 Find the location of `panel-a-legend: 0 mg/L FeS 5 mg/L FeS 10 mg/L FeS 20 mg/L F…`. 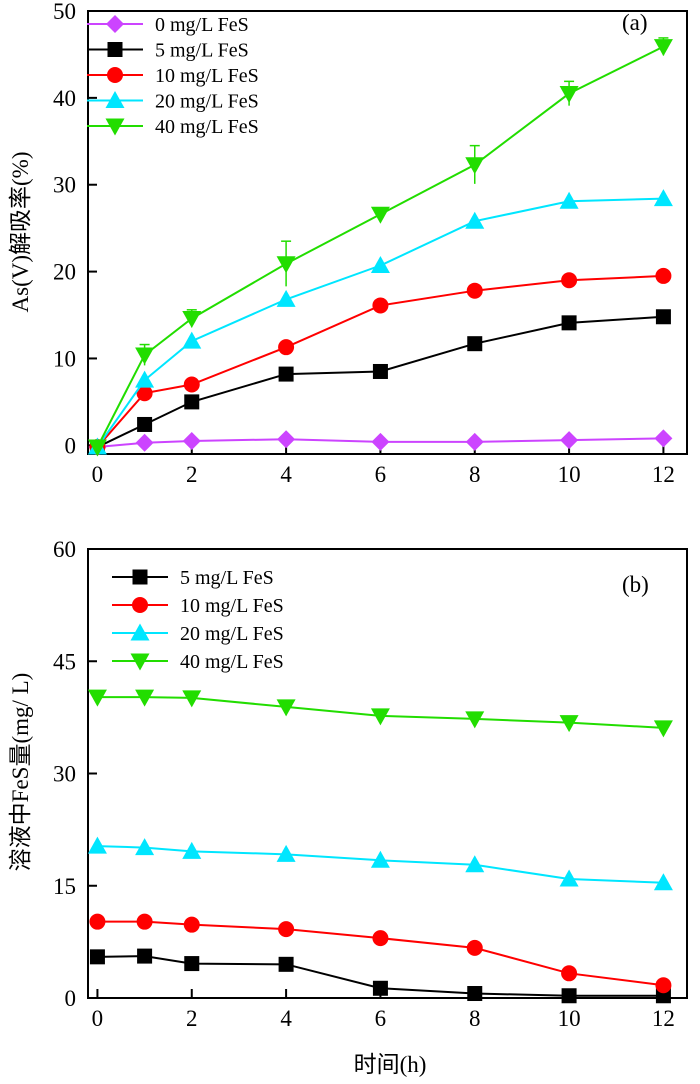

panel-a-legend: 0 mg/L FeS 5 mg/L FeS 10 mg/L FeS 20 mg/L F… is located at coordinates (173, 76).